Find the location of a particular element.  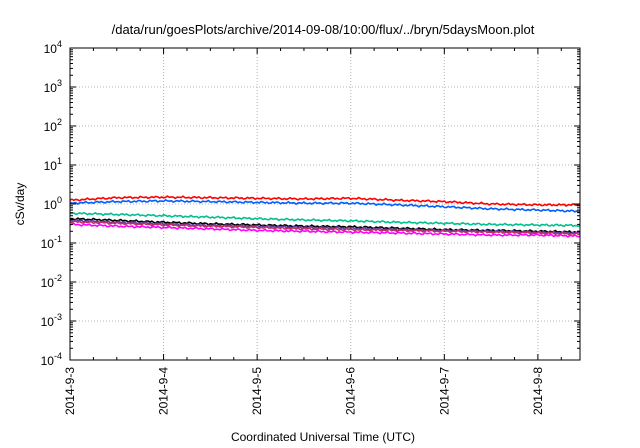

y-axis-label: cSv/day is located at coordinates (20, 204).